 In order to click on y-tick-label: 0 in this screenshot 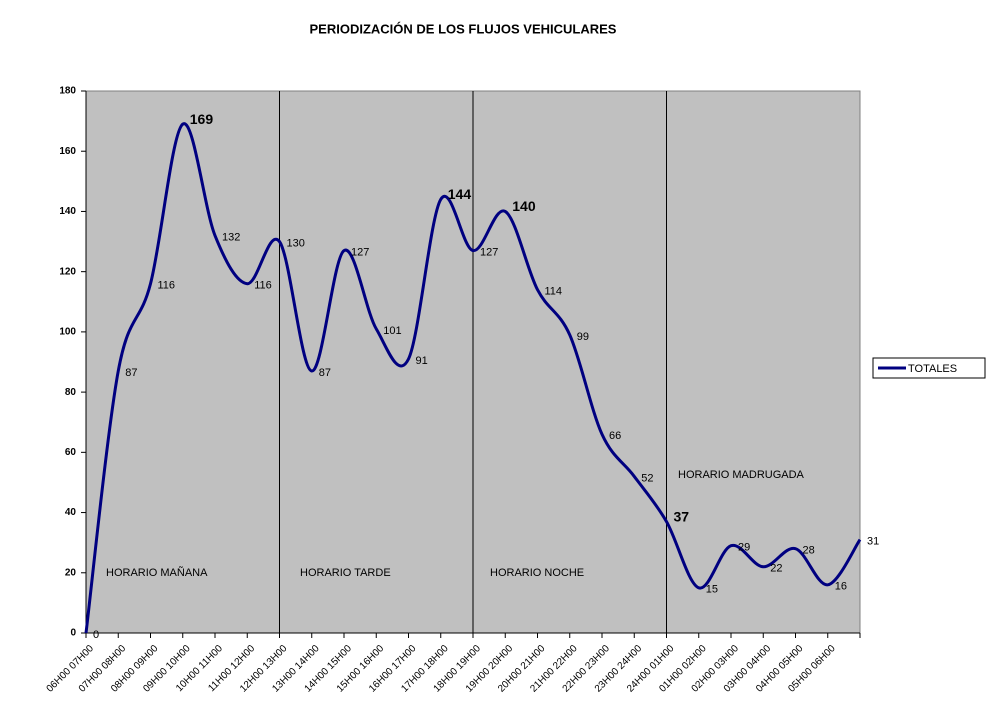, I will do `click(73, 633)`.